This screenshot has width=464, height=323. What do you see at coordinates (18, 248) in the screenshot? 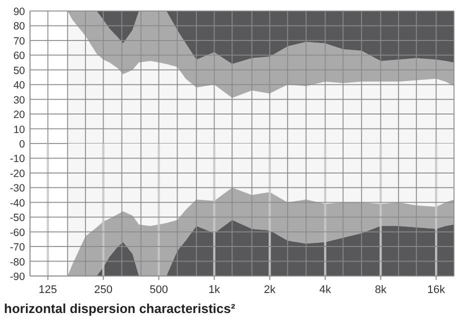
I see `y-tick-label: -70` at bounding box center [18, 248].